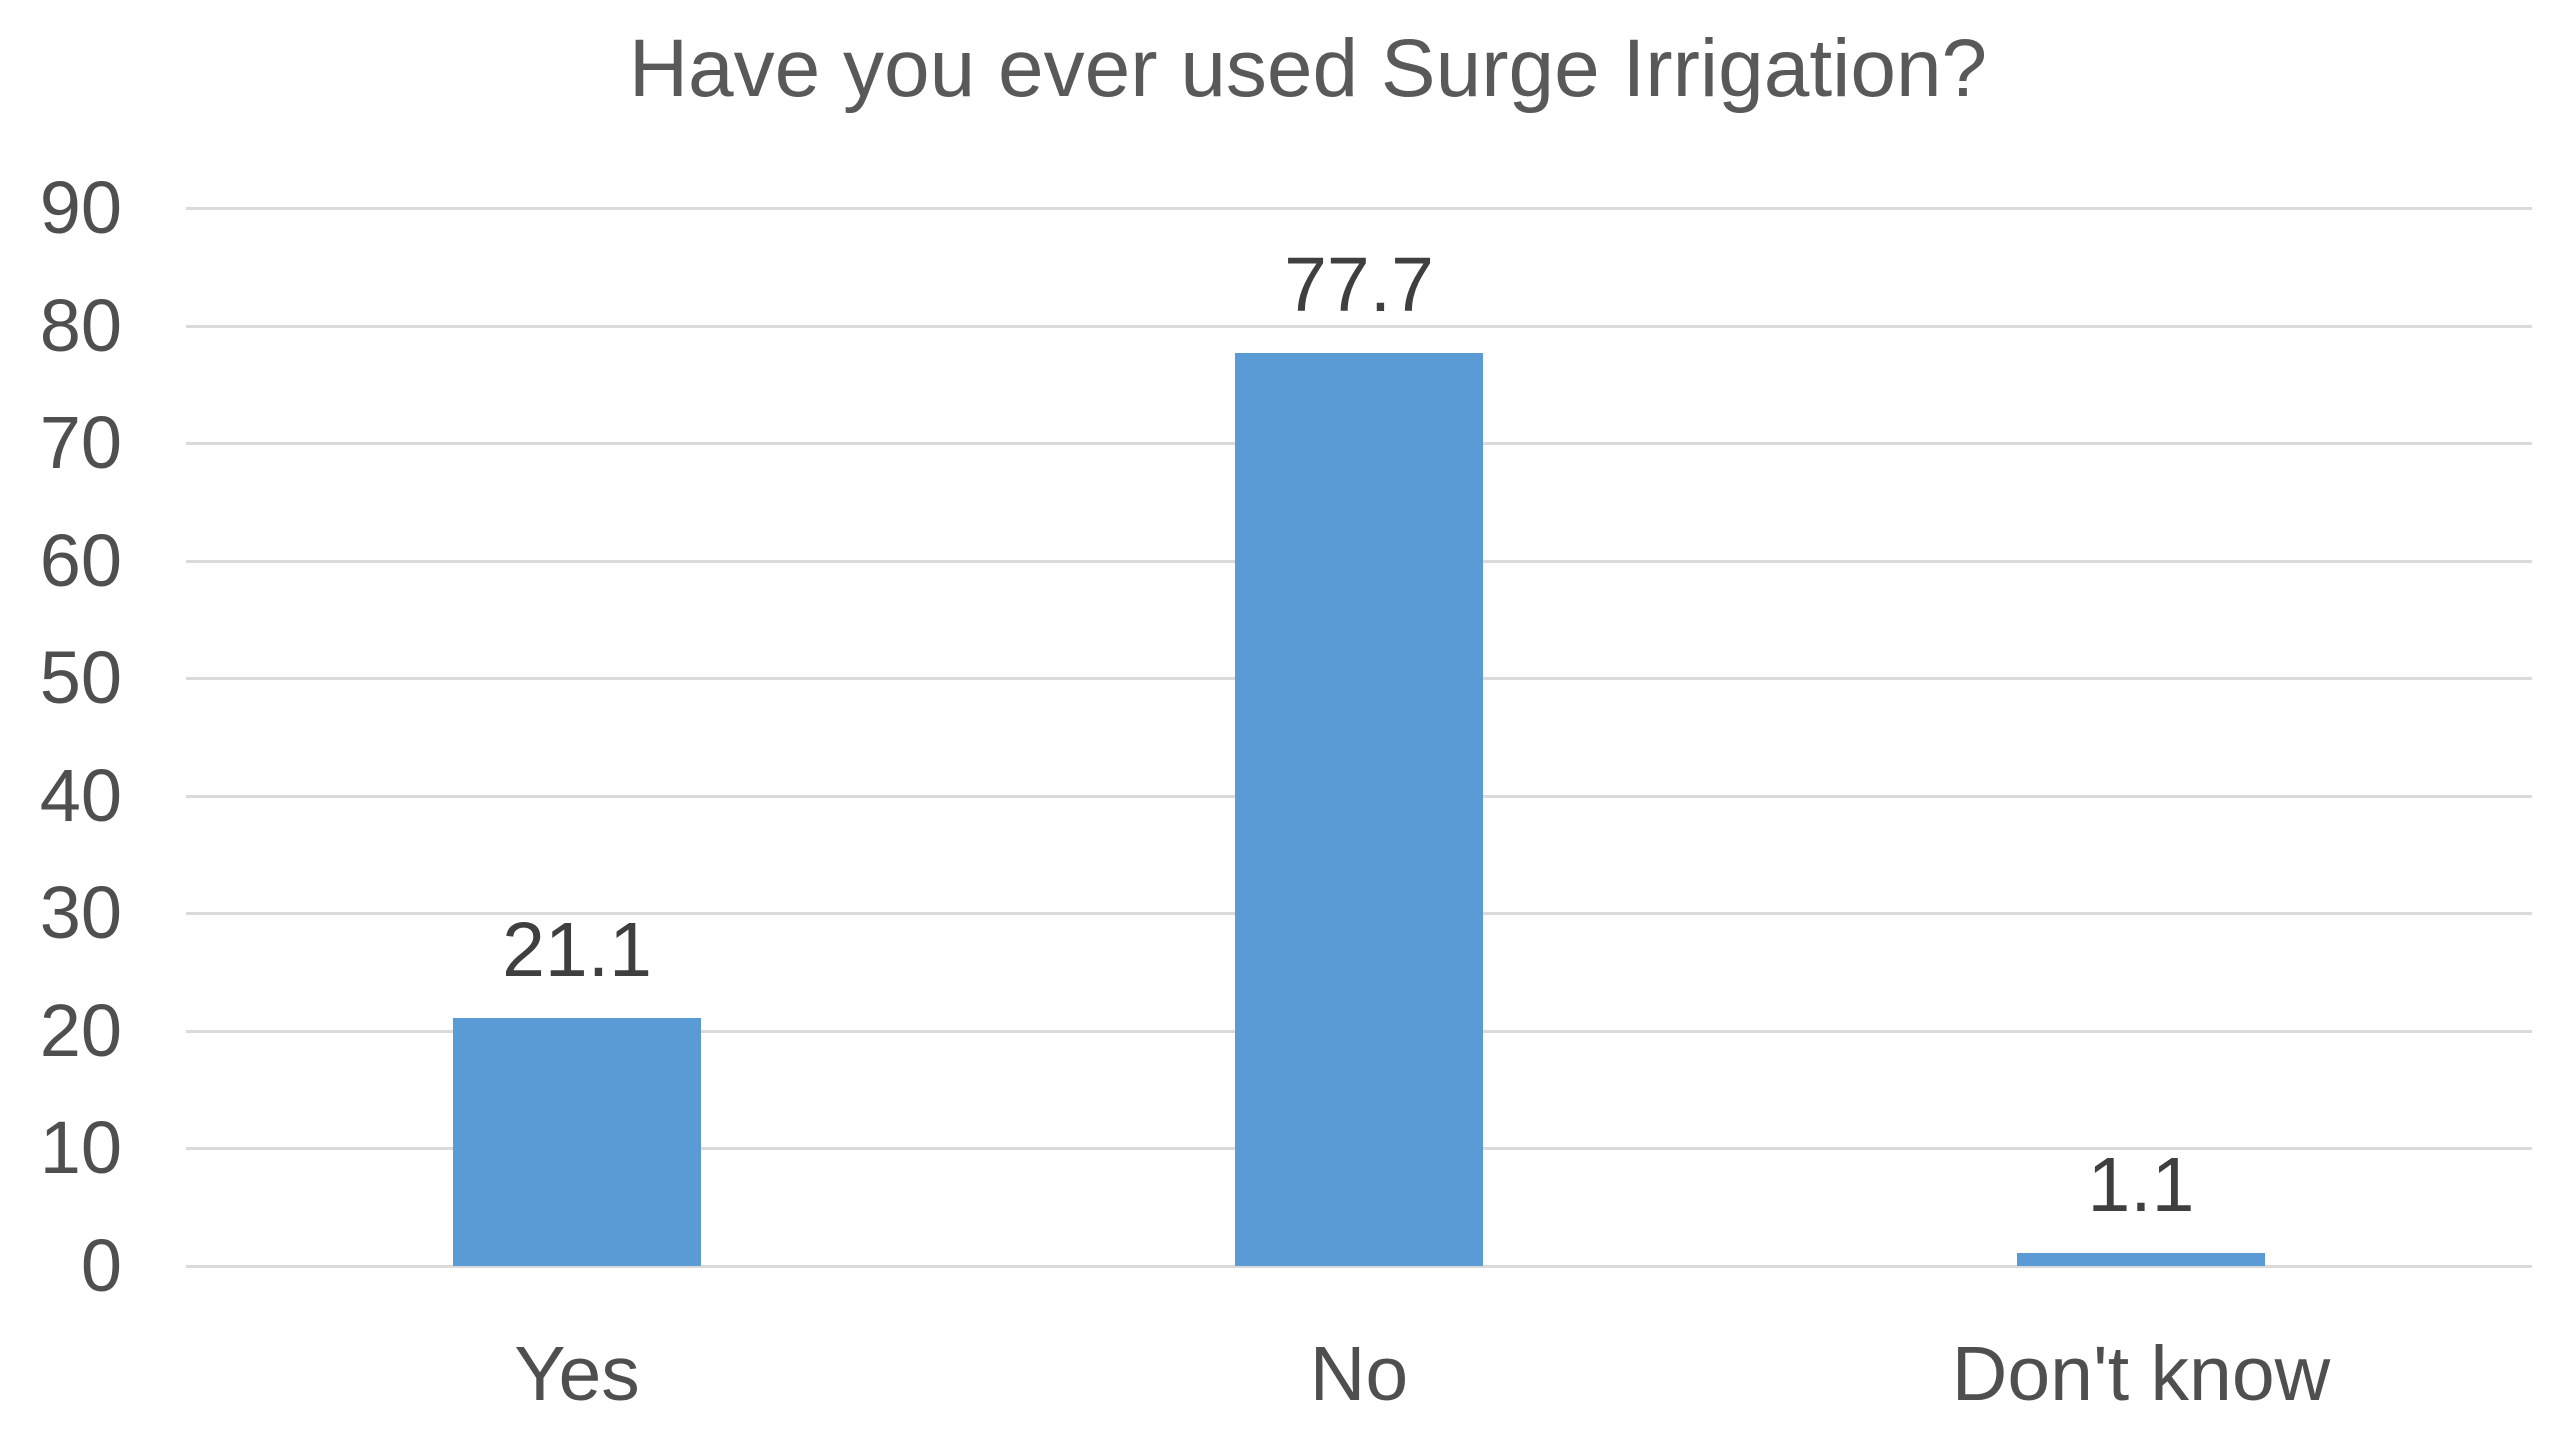 This screenshot has height=1440, width=2560. I want to click on y-axis-tick-label-80: 80, so click(80, 325).